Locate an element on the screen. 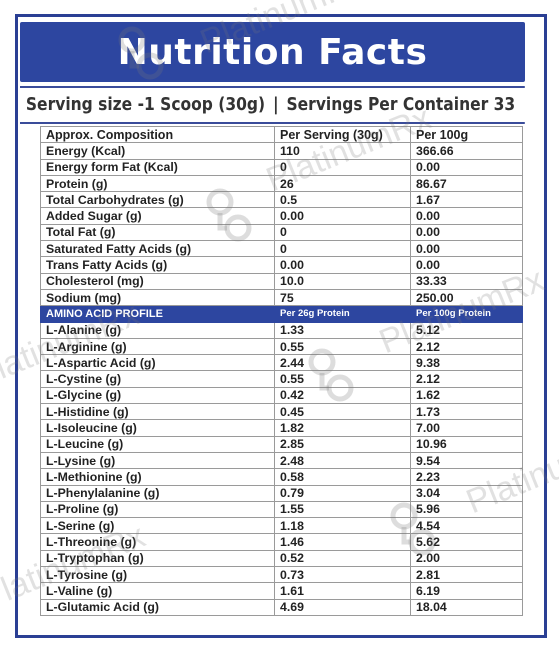 The width and height of the screenshot is (559, 652). per-serving-value: 1.33 is located at coordinates (342, 330).